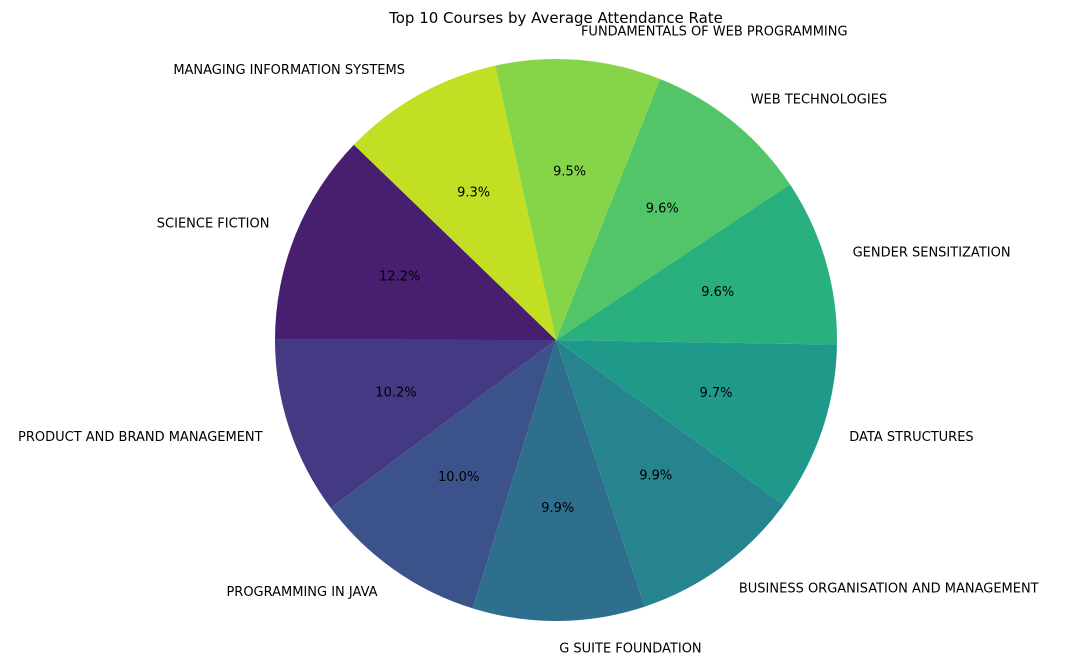  I want to click on category-label-science-fiction: SCIENCE FICTION, so click(213, 224).